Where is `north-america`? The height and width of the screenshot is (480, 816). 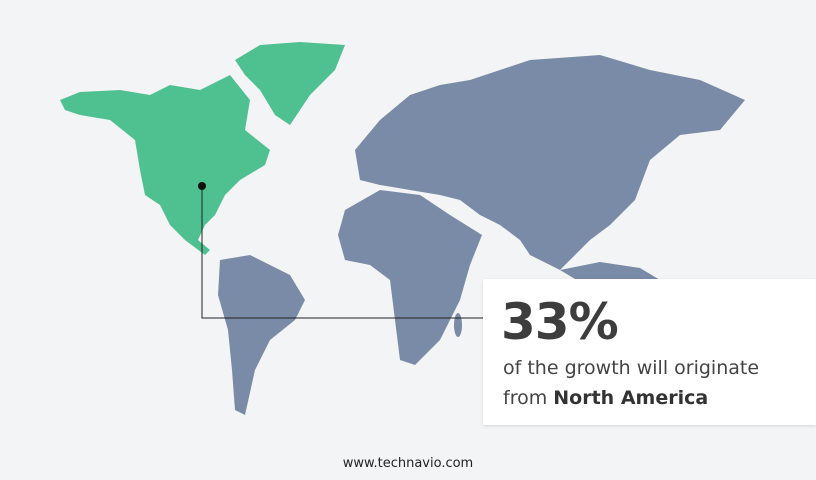
north-america is located at coordinates (165, 165).